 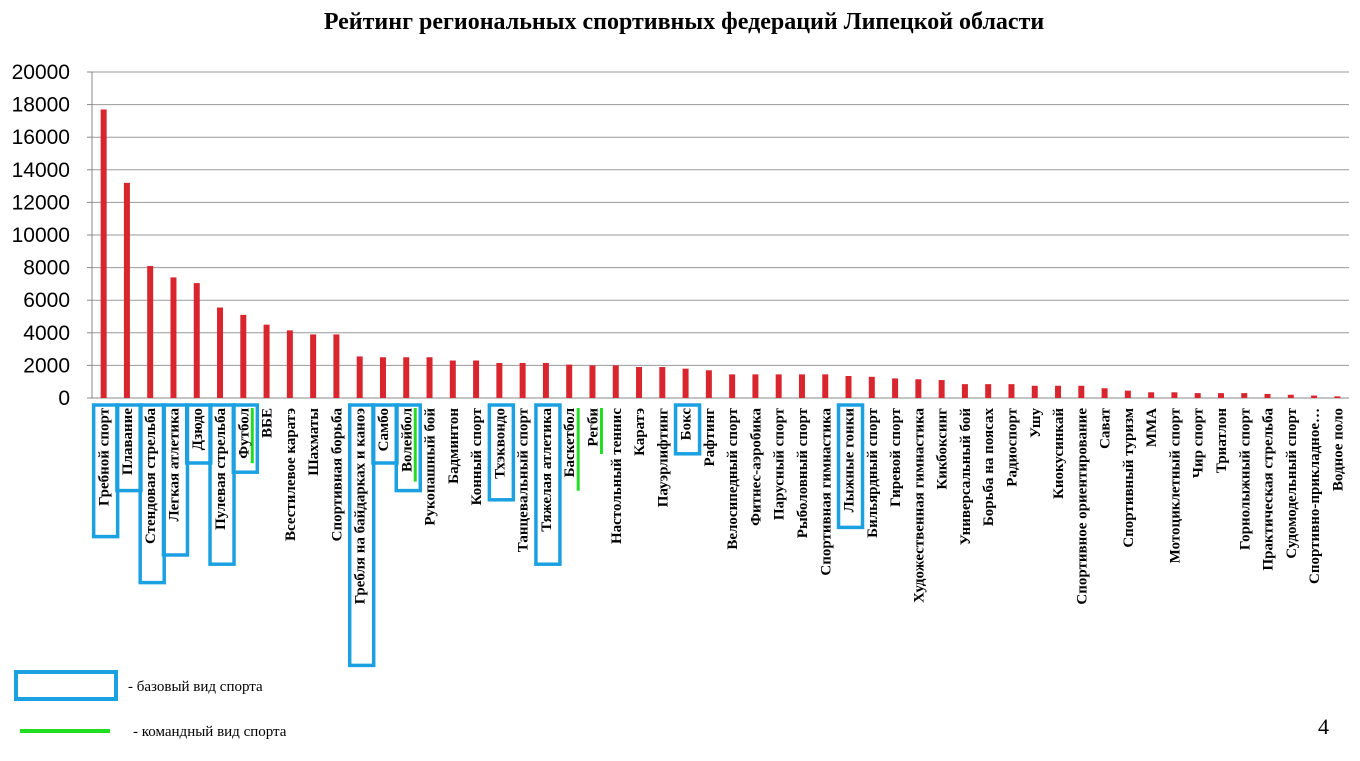 I want to click on xtick-label-24: Пауэрлифтинг, so click(x=663, y=457).